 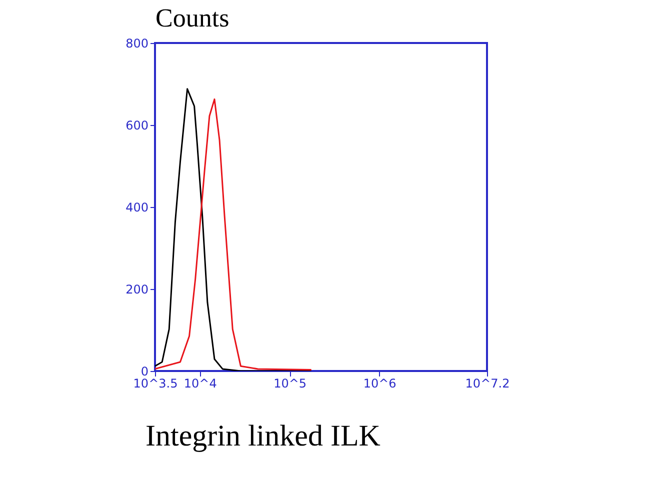 What do you see at coordinates (144, 371) in the screenshot?
I see `y-tick-label: 0` at bounding box center [144, 371].